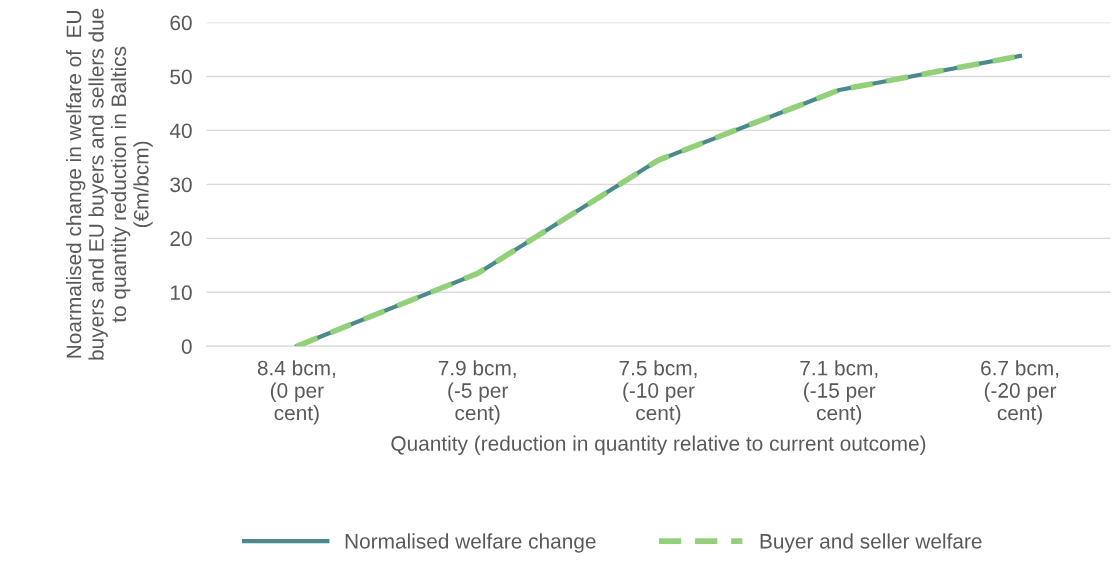 This screenshot has height=563, width=1116. Describe the element at coordinates (871, 543) in the screenshot. I see `legend-label: Buyer and seller welfare` at that location.